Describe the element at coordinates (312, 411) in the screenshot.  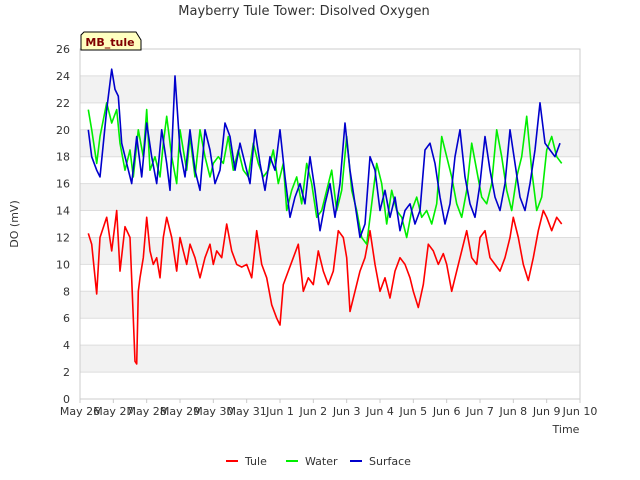
I see `x-tick-label: Jun 2` at that location.